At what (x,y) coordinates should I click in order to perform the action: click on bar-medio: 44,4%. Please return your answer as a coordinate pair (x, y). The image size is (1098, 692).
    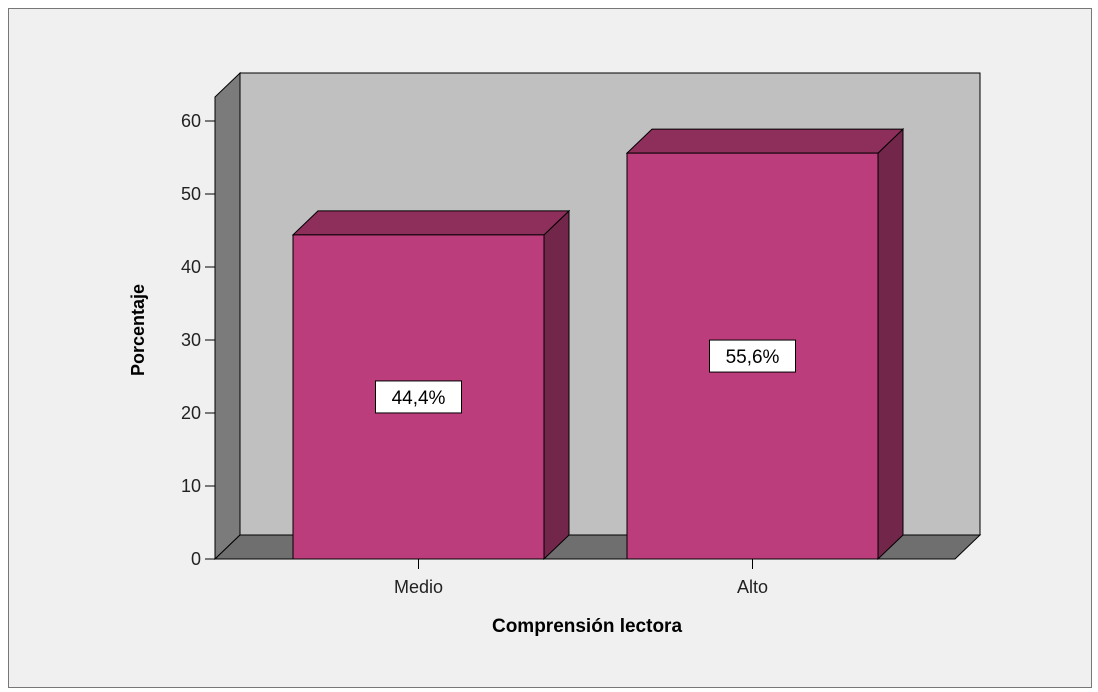
    Looking at the image, I should click on (431, 385).